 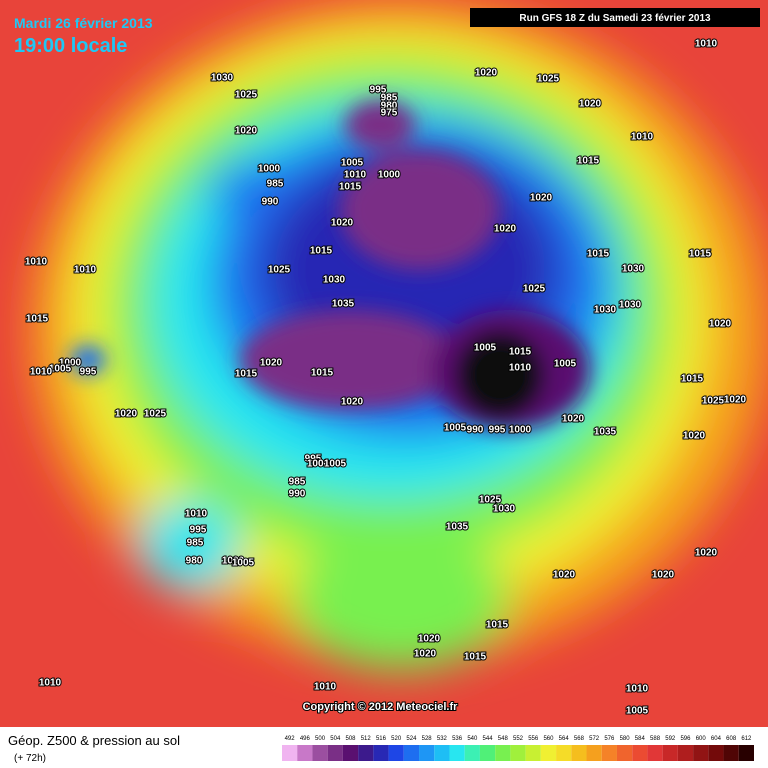 I want to click on copyright: Copyright © 2012 Meteociel.fr, so click(x=381, y=707).